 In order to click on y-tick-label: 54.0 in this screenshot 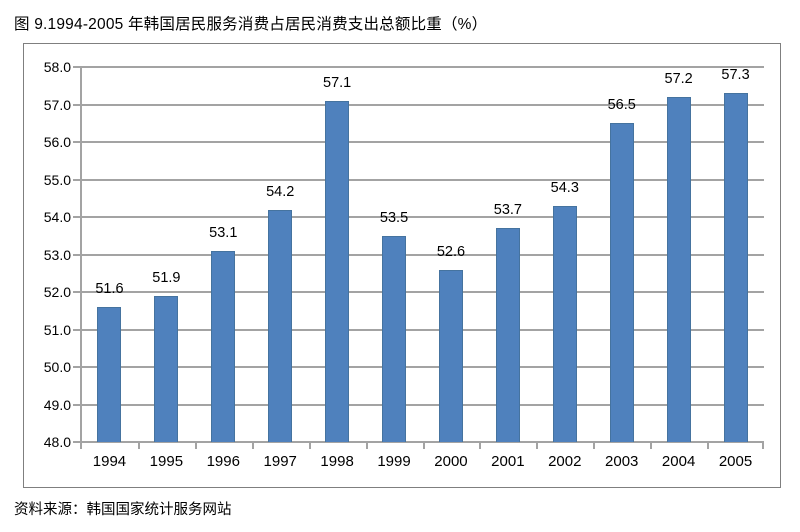, I will do `click(57, 217)`.